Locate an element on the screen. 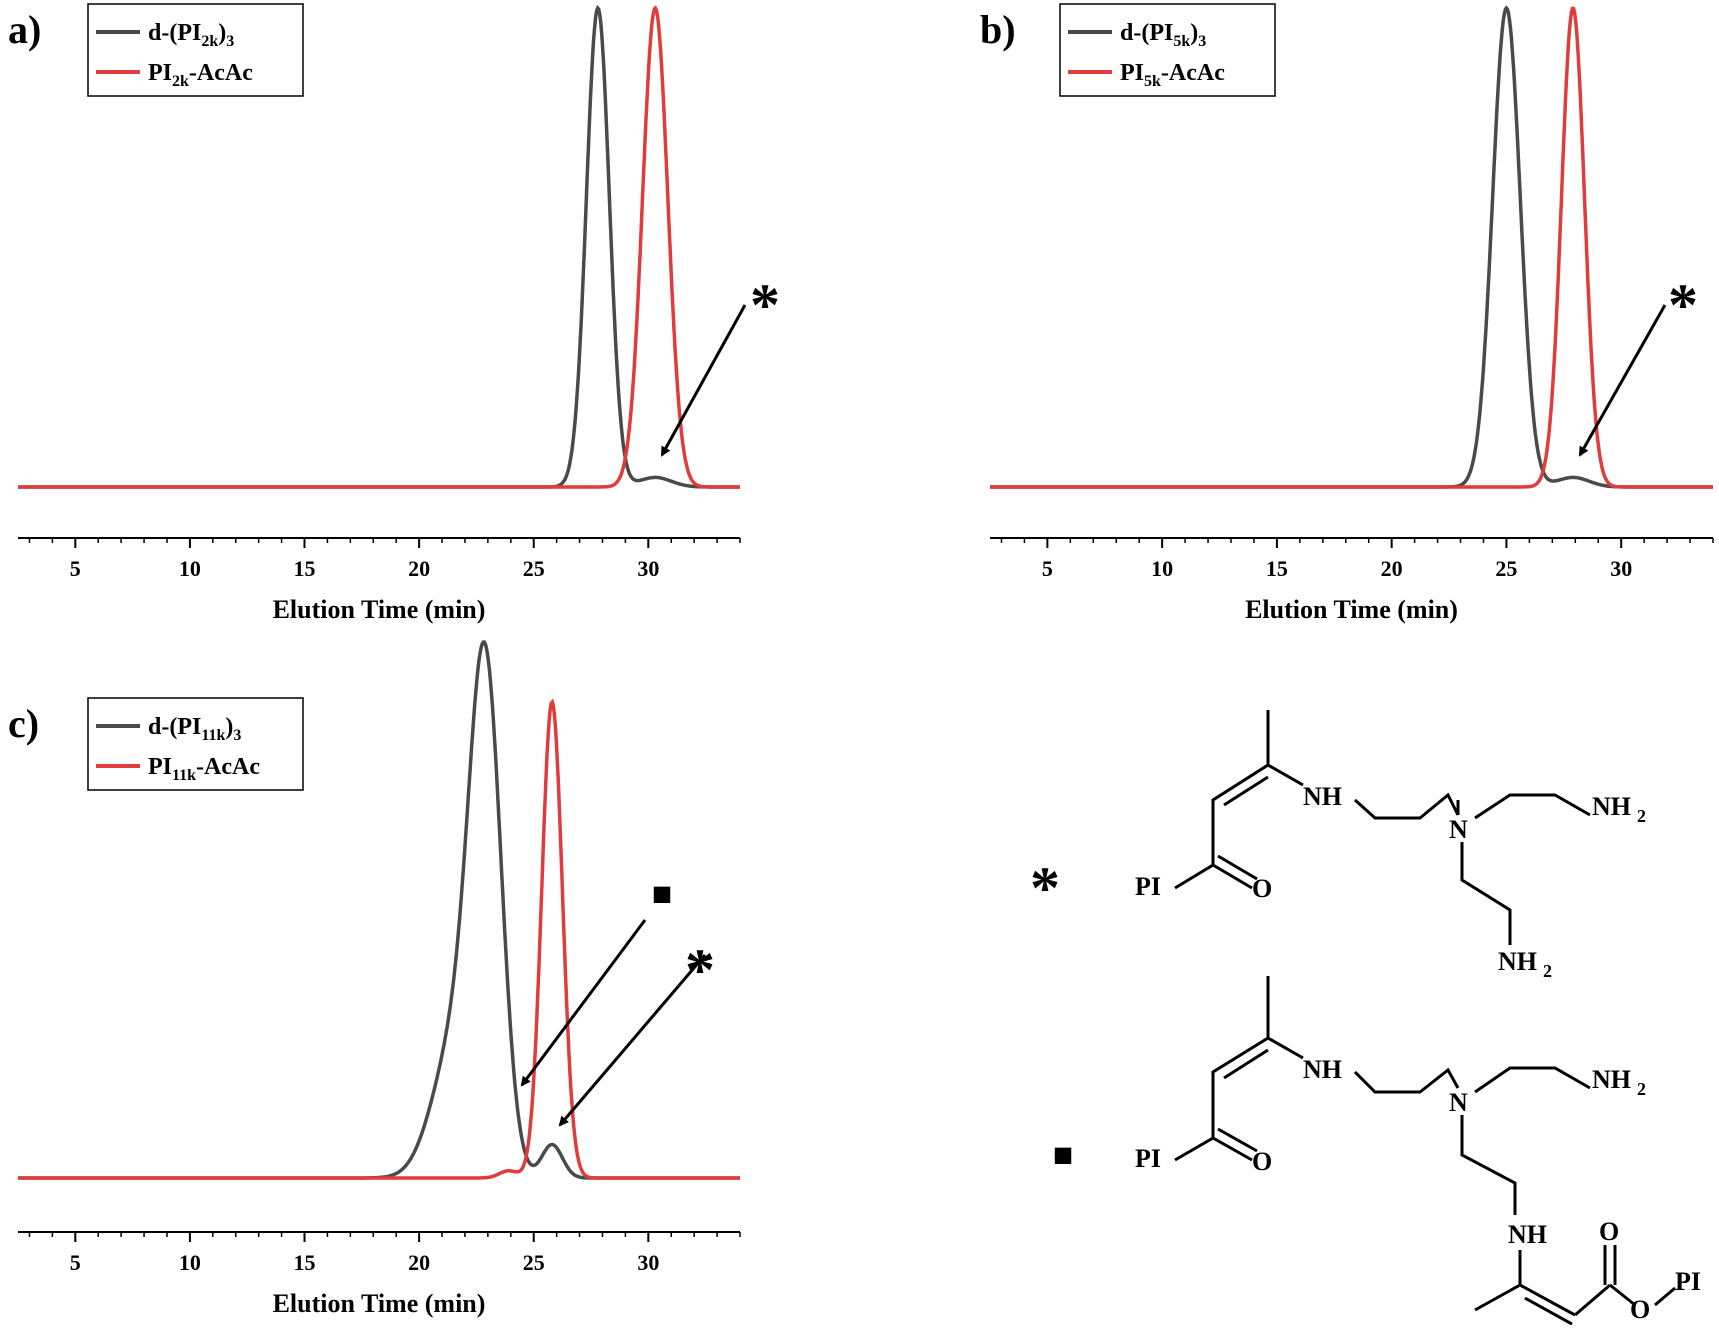 The height and width of the screenshot is (1328, 1719). structure-label-nh2-a: NH is located at coordinates (1611, 806).